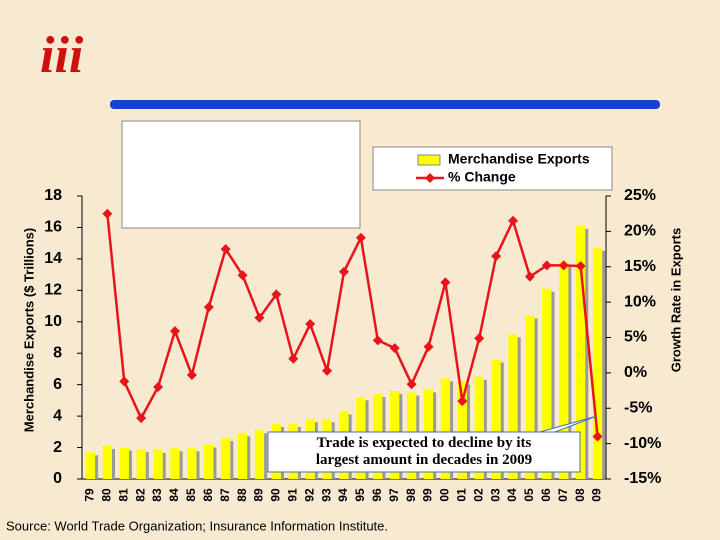 This screenshot has height=540, width=720. I want to click on placeholder-box, so click(241, 174).